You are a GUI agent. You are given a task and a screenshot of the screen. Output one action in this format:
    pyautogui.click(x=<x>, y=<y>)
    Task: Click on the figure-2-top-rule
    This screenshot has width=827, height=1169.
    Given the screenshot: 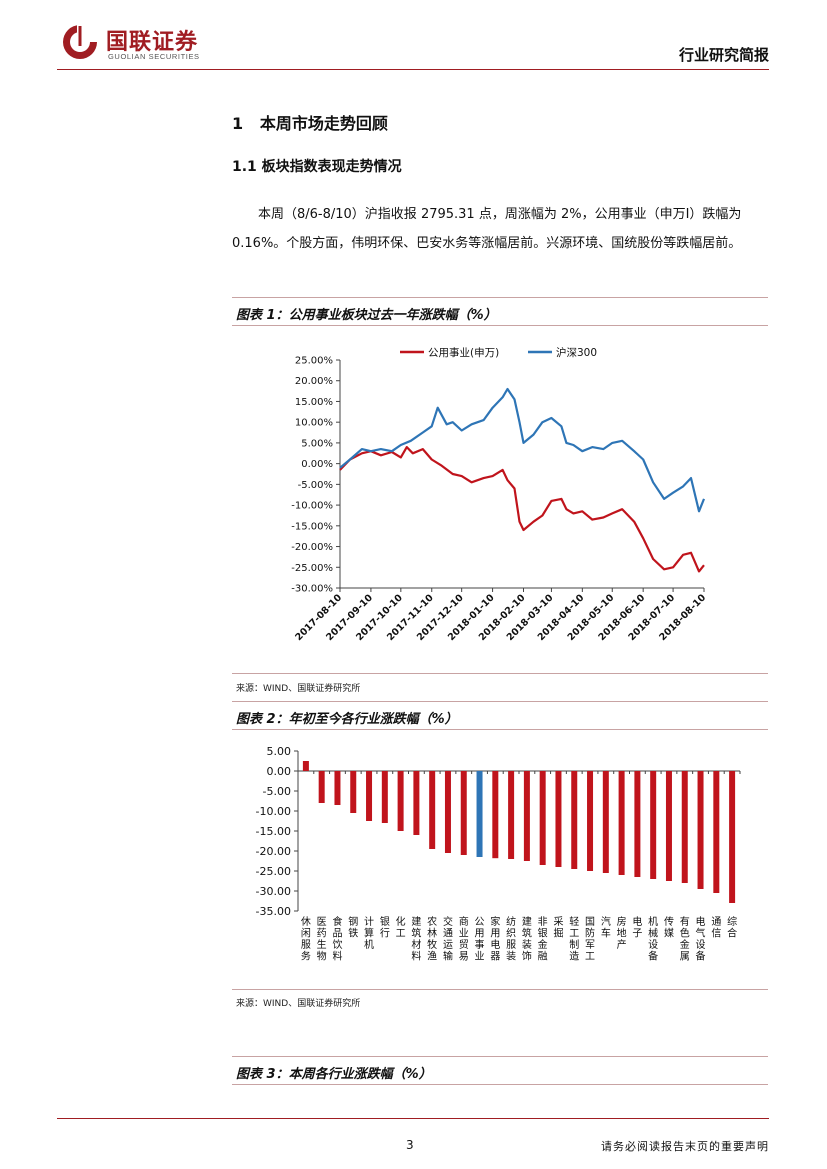 What is the action you would take?
    pyautogui.click(x=500, y=701)
    